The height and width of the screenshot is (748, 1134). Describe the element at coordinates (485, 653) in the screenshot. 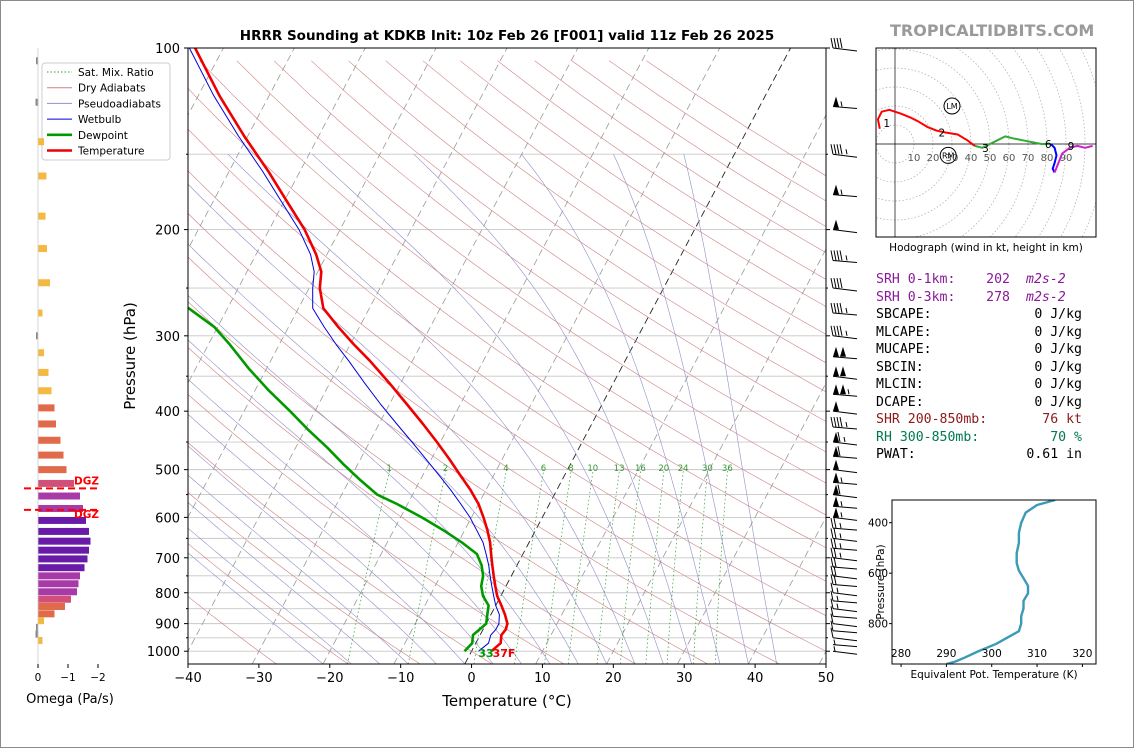

I see `surface-dewpoint-label: 33` at that location.